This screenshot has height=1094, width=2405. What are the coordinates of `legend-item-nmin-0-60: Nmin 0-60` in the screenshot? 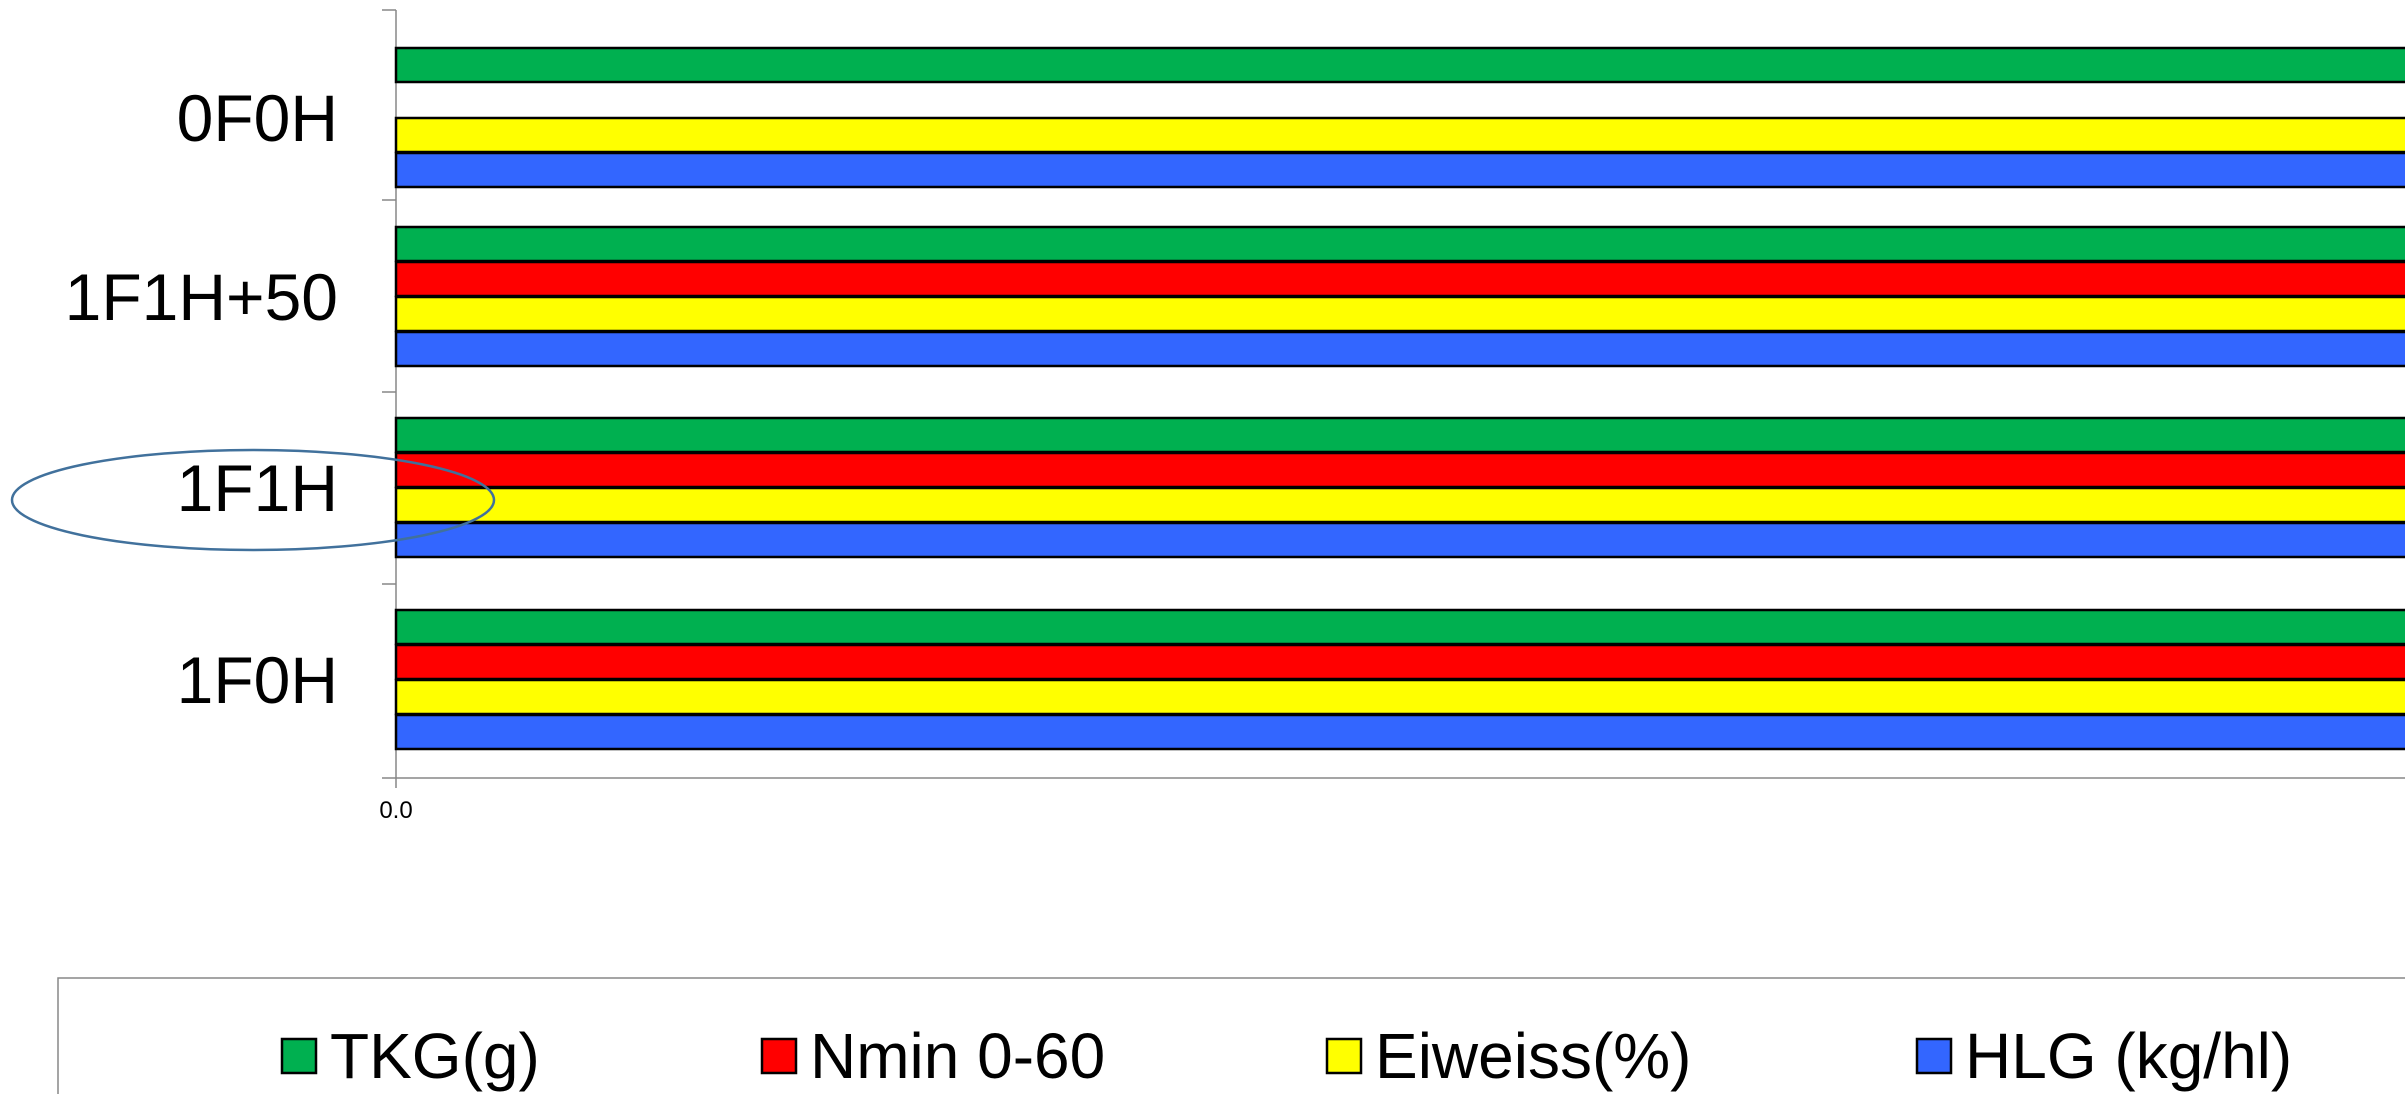 It's located at (932, 1056).